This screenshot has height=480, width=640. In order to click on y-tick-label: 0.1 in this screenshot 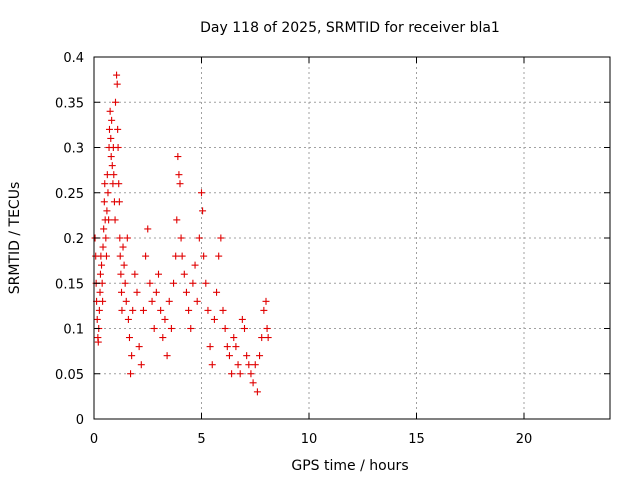, I will do `click(73, 330)`.